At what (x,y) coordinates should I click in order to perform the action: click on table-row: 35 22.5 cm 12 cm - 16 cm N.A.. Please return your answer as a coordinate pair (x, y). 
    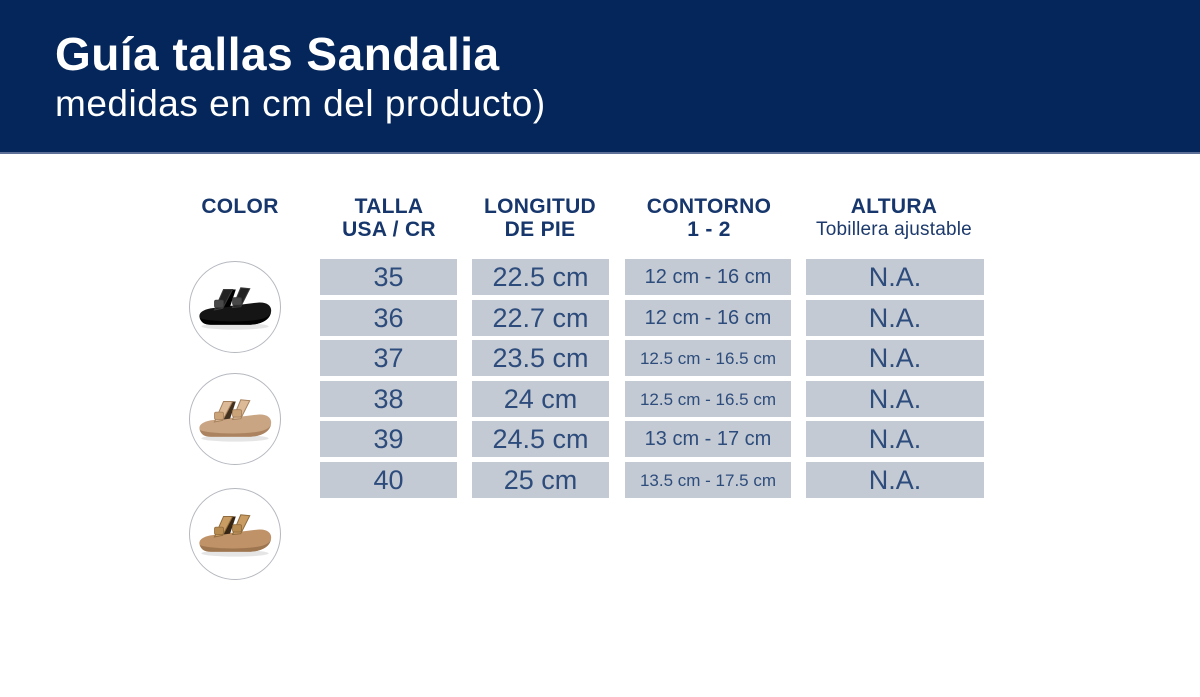
    Looking at the image, I should click on (600, 277).